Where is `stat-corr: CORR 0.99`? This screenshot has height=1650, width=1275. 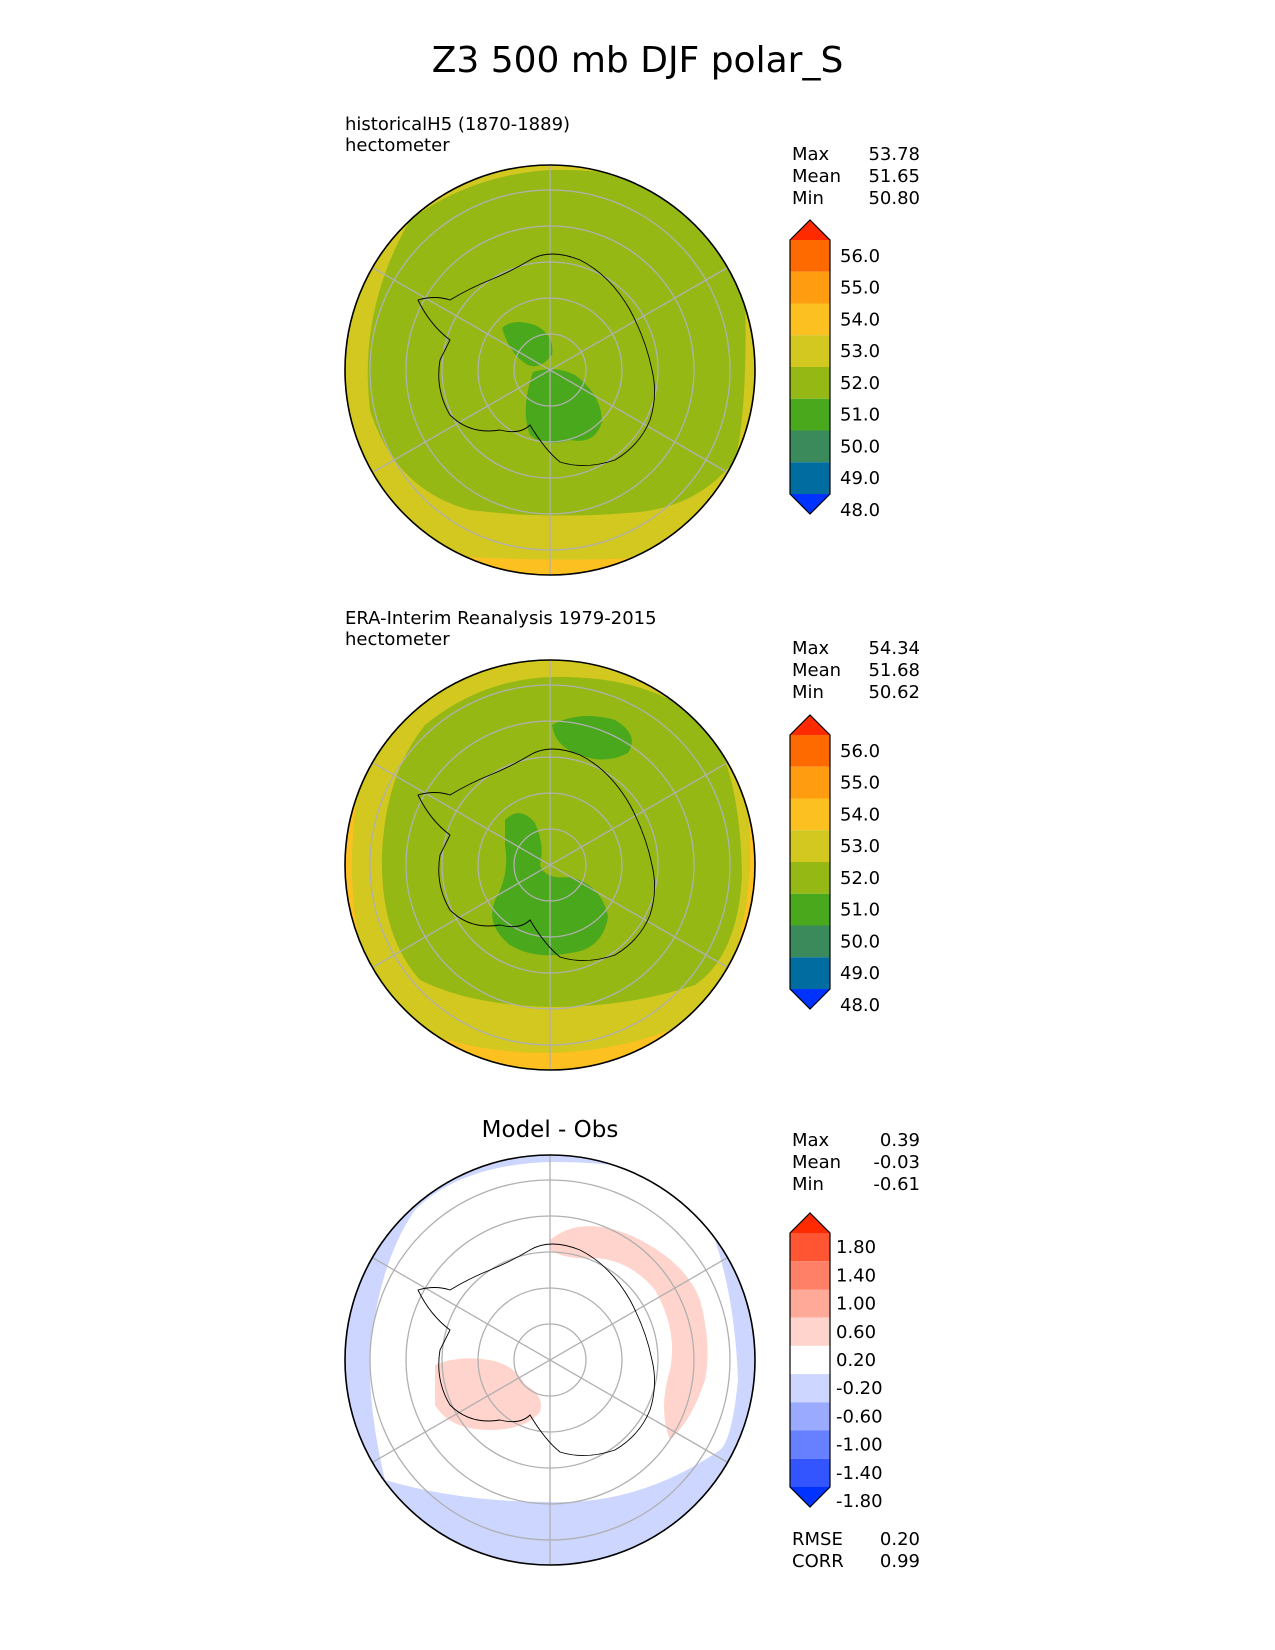
stat-corr: CORR 0.99 is located at coordinates (856, 1561).